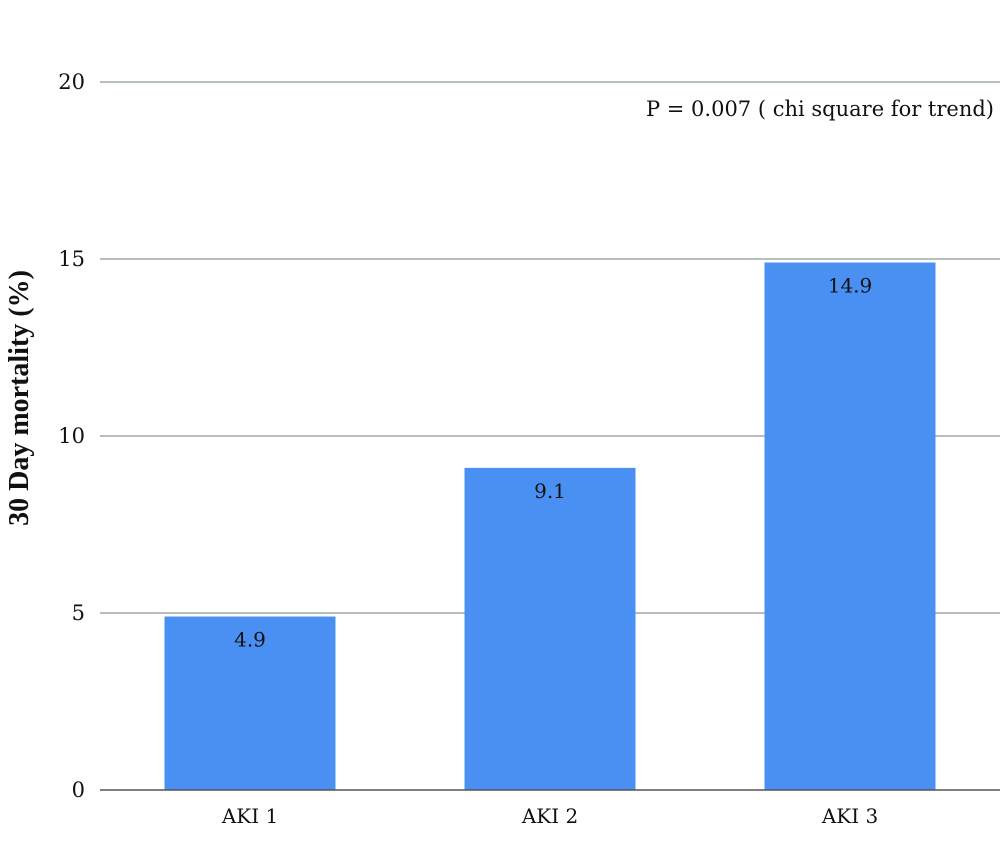  Describe the element at coordinates (71, 259) in the screenshot. I see `y-tick-label: 15` at that location.